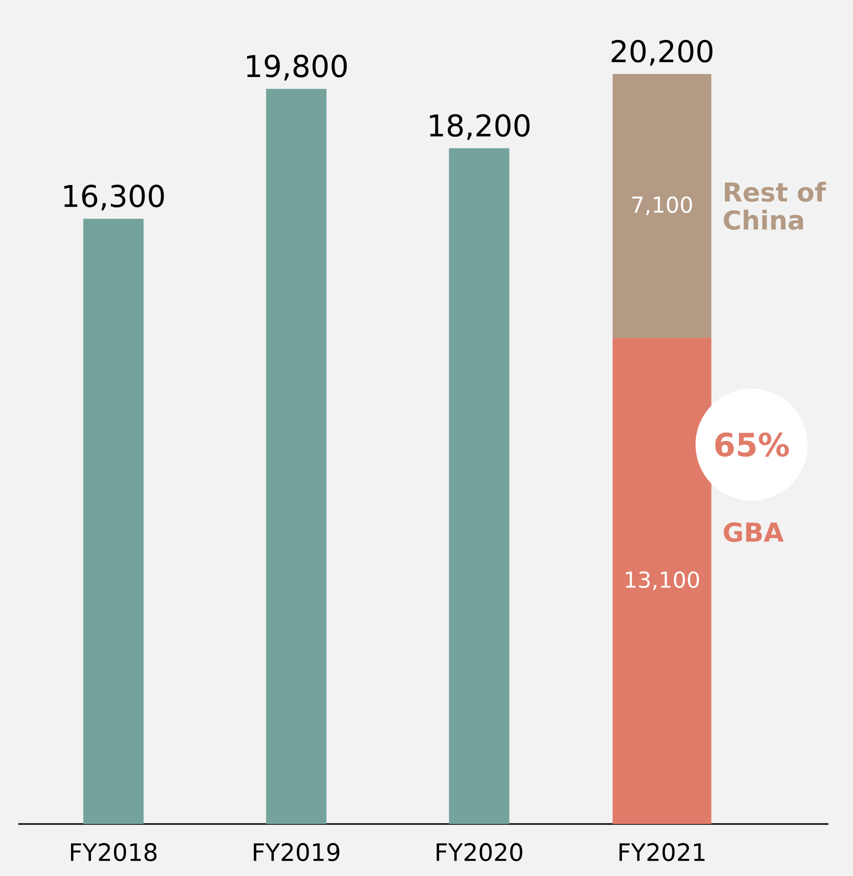  I want to click on x-tick-label: FY2019, so click(297, 852).